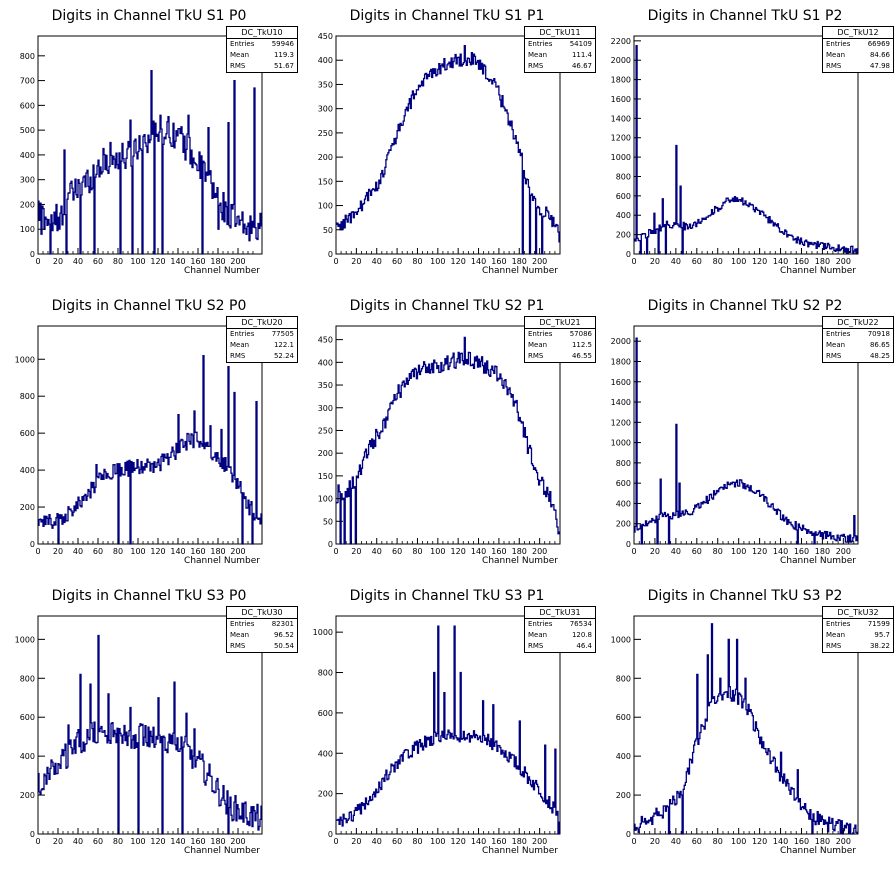 Image resolution: width=896 pixels, height=872 pixels. I want to click on y-tick-label: 450, so click(325, 340).